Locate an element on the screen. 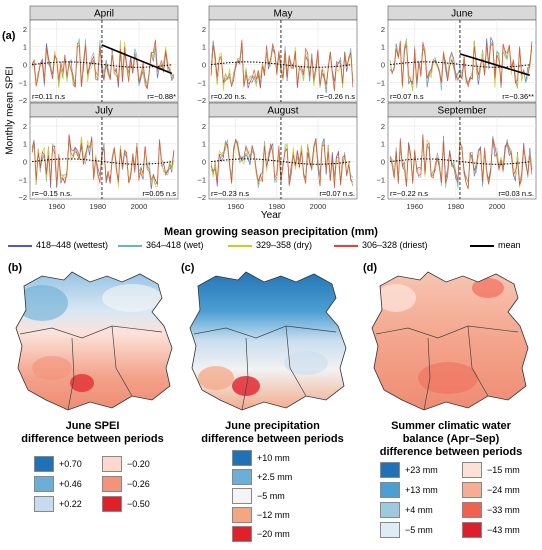 Image resolution: width=542 pixels, height=550 pixels. map-b-legend: +0.70 +0.46 +0.22 −0.20 −0.26 −0.50 is located at coordinates (109, 496).